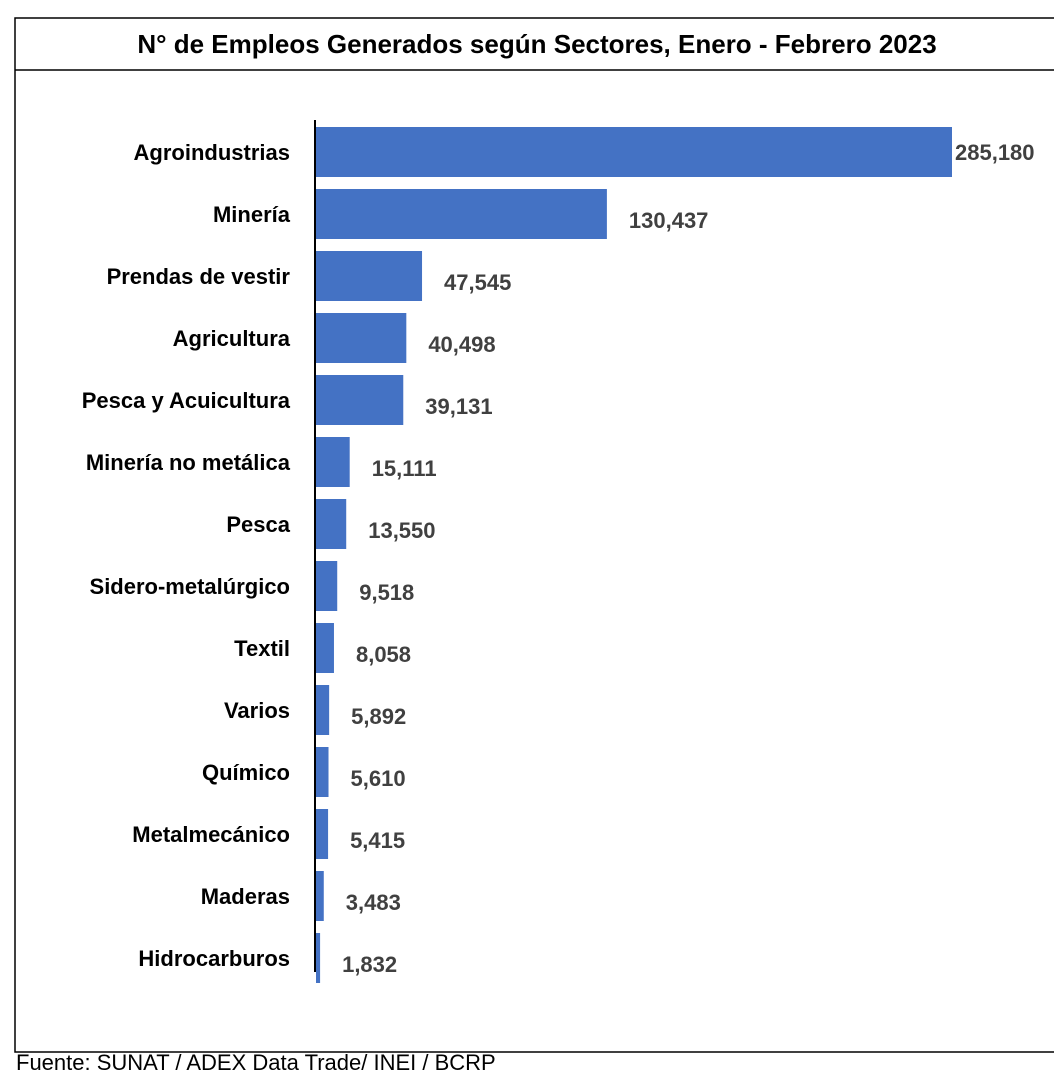 The image size is (1054, 1077). Describe the element at coordinates (386, 592) in the screenshot. I see `value-label: 9,518` at that location.